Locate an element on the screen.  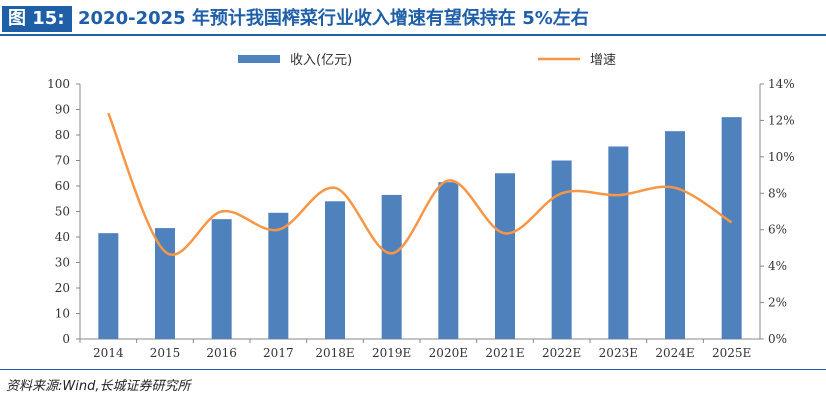
left-tick-label: 60 is located at coordinates (62, 186).